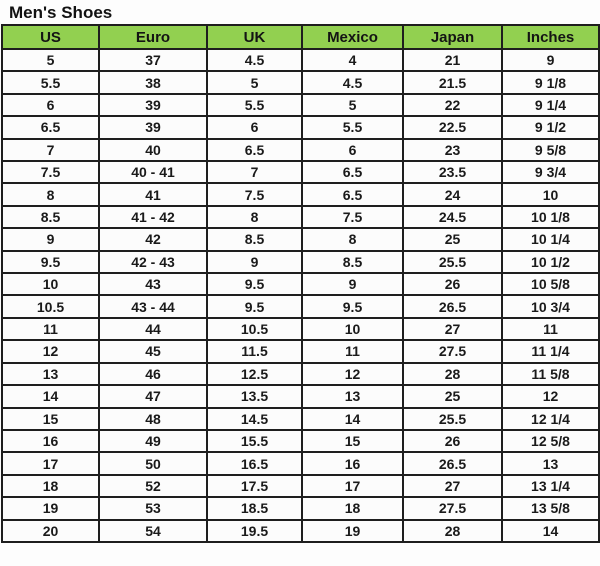 The image size is (600, 566). I want to click on cell-us: 8.5, so click(50, 217).